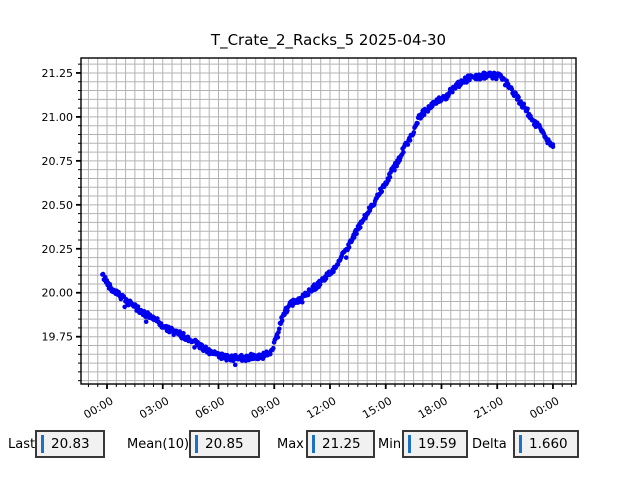 The image size is (640, 480). I want to click on stat-label-mean: Mean(10), so click(158, 444).